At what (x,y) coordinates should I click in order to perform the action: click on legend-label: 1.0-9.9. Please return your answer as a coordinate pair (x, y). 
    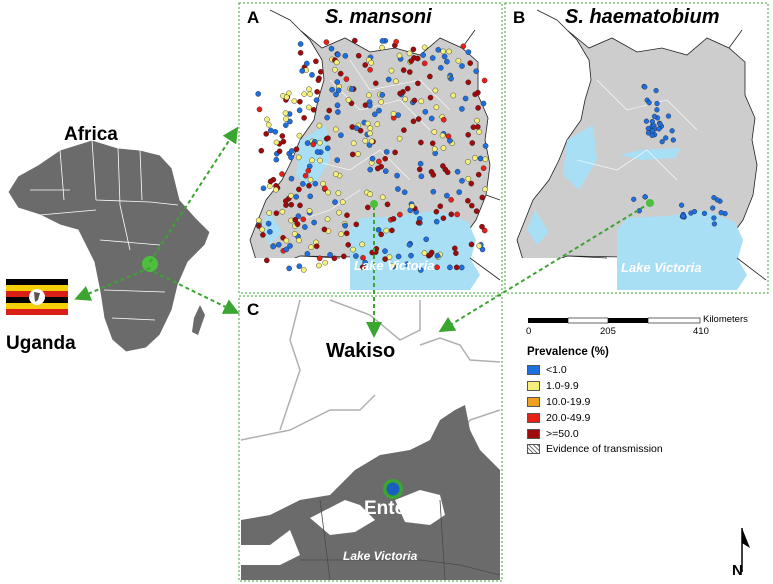
    Looking at the image, I should click on (562, 386).